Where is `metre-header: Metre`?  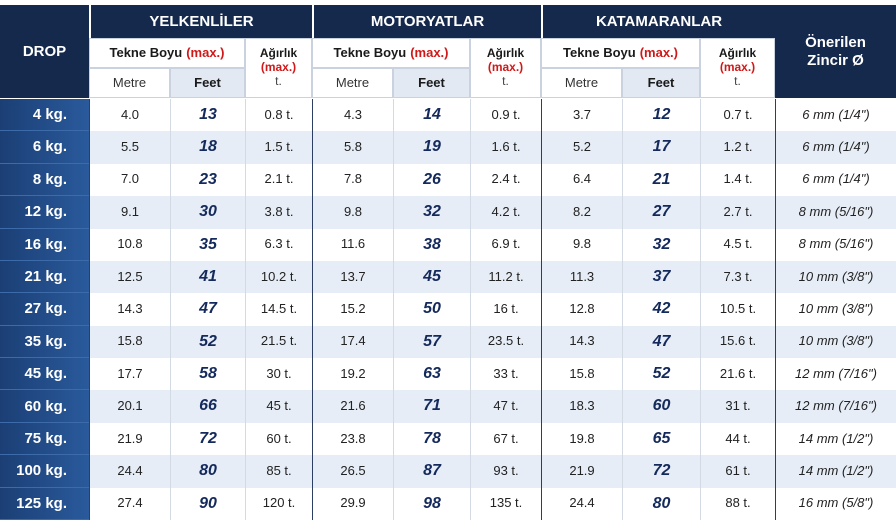 metre-header: Metre is located at coordinates (352, 83).